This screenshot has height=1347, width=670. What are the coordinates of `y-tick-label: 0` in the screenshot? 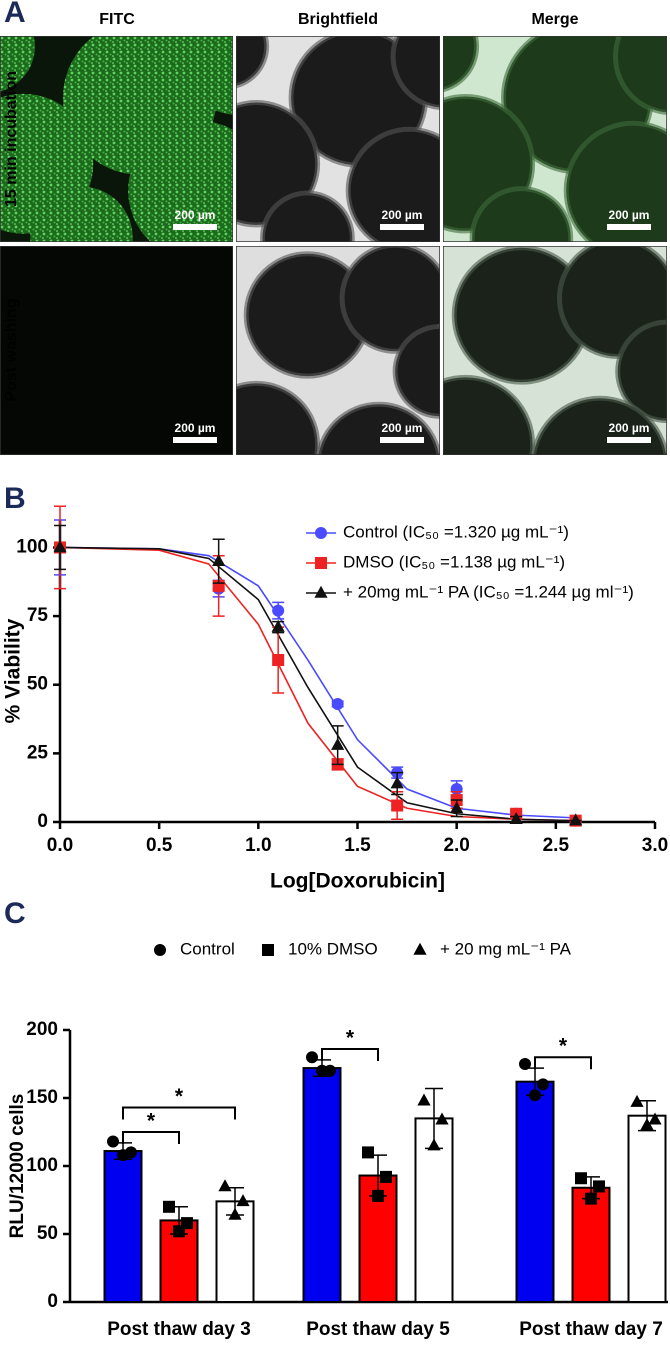 It's located at (52, 1301).